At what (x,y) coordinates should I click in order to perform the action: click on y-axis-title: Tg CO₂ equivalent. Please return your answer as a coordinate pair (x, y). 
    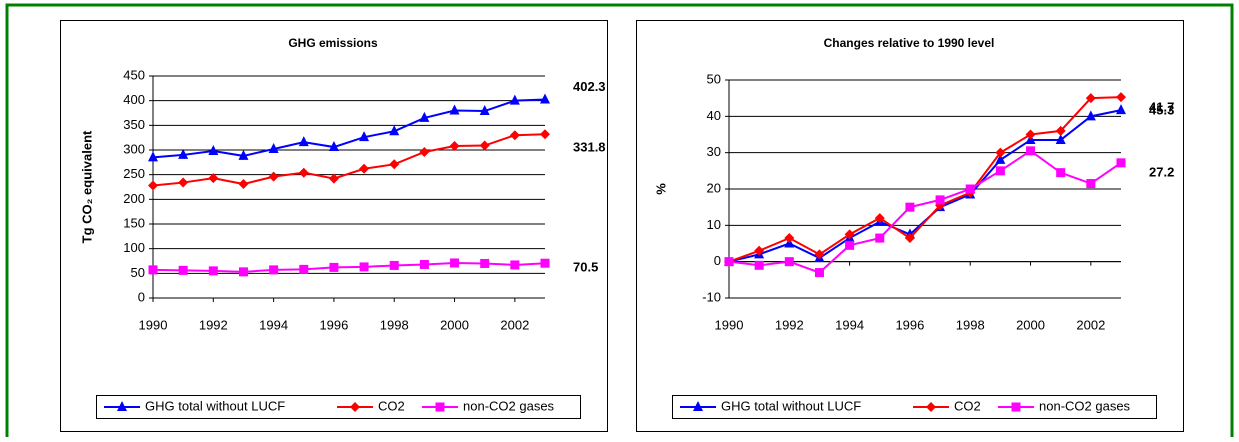
    Looking at the image, I should click on (86, 186).